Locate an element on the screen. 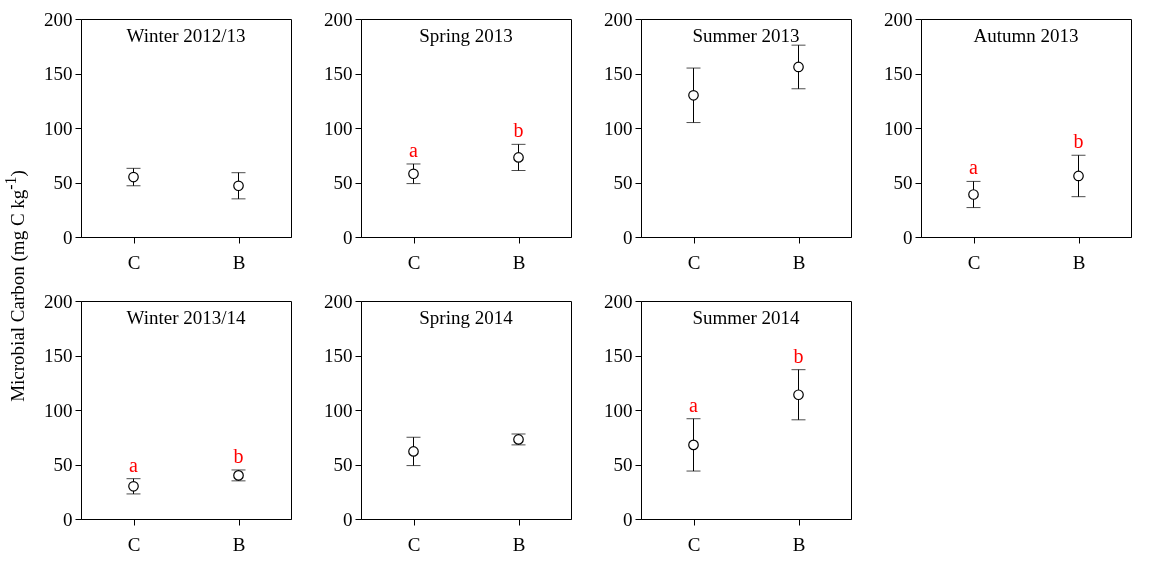  chart-title: Summer 2014 is located at coordinates (746, 317).